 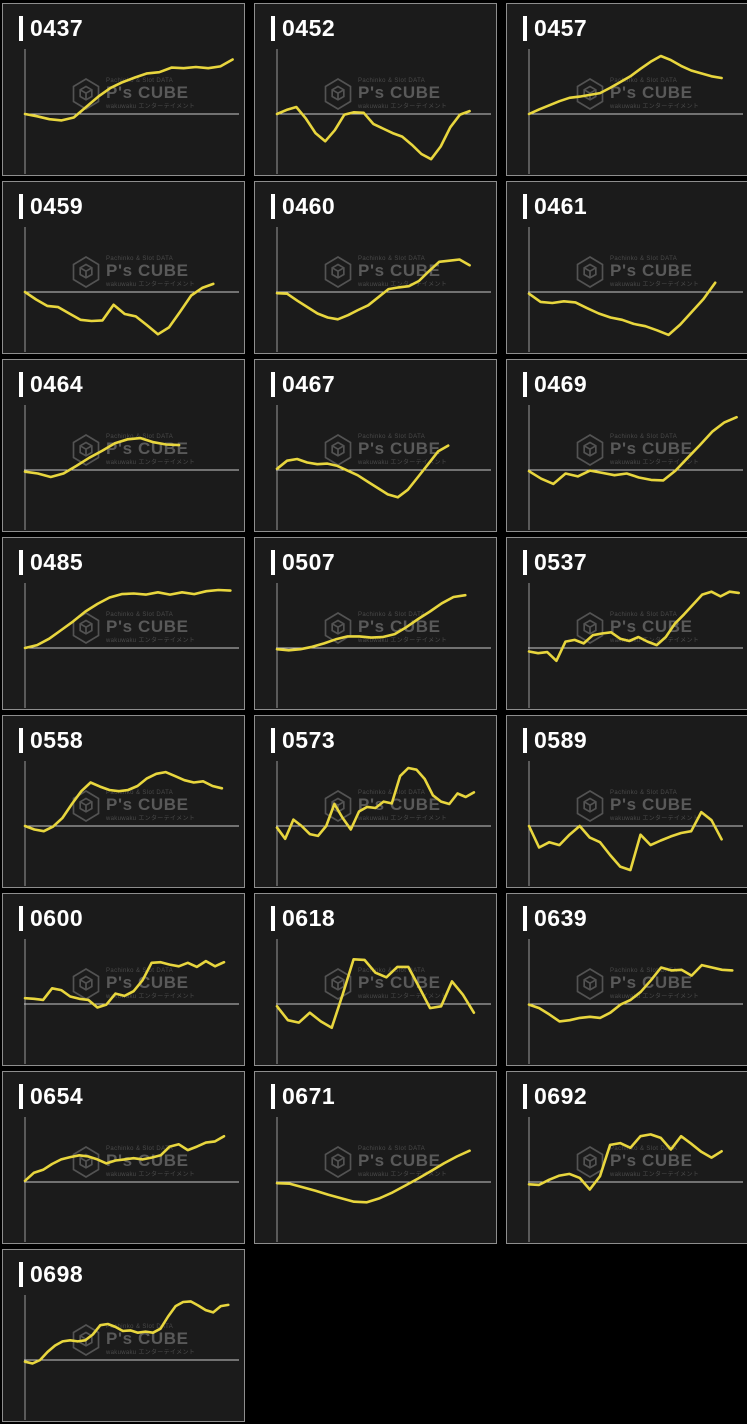 What do you see at coordinates (555, 384) in the screenshot?
I see `machine-title: 0469` at bounding box center [555, 384].